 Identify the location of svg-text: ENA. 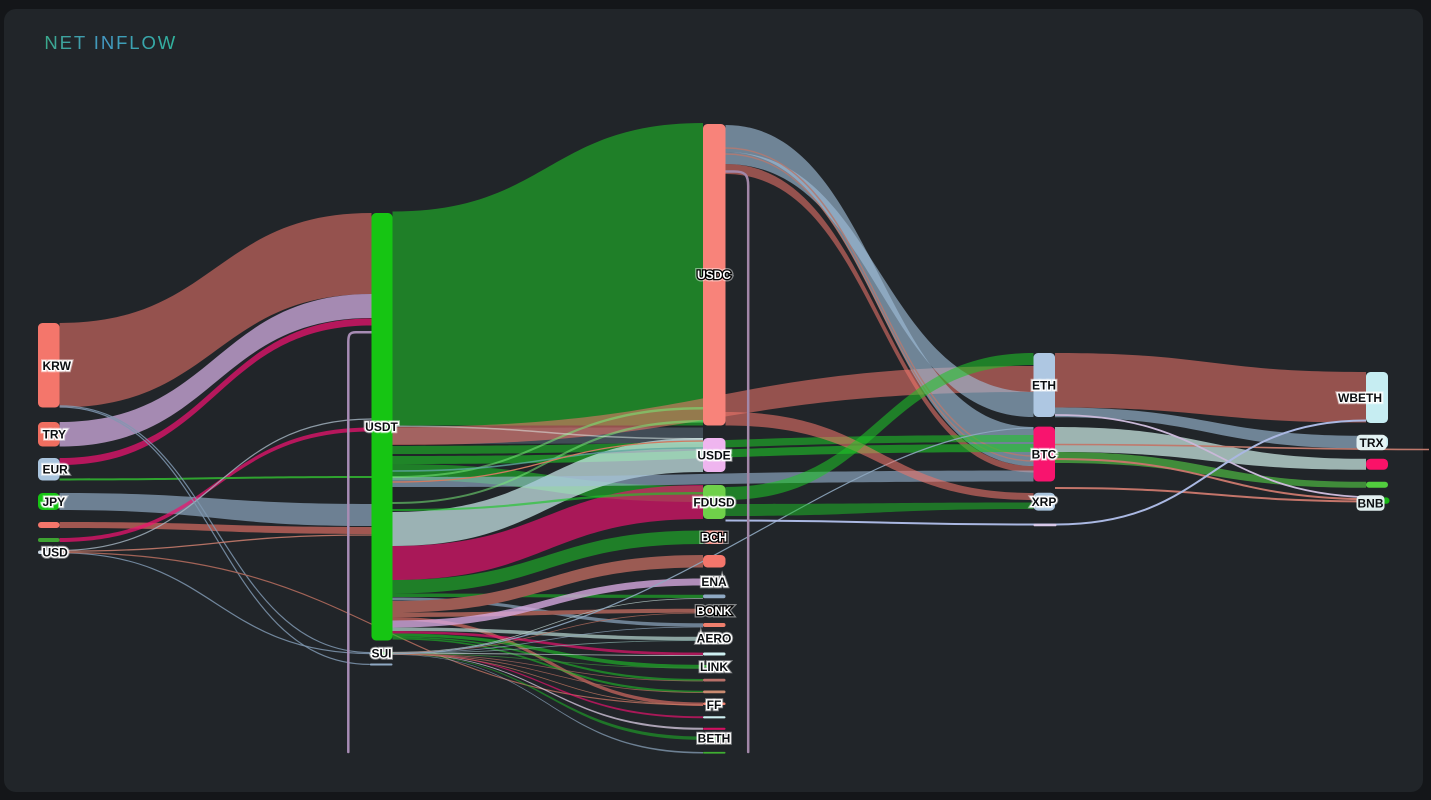
(714, 582).